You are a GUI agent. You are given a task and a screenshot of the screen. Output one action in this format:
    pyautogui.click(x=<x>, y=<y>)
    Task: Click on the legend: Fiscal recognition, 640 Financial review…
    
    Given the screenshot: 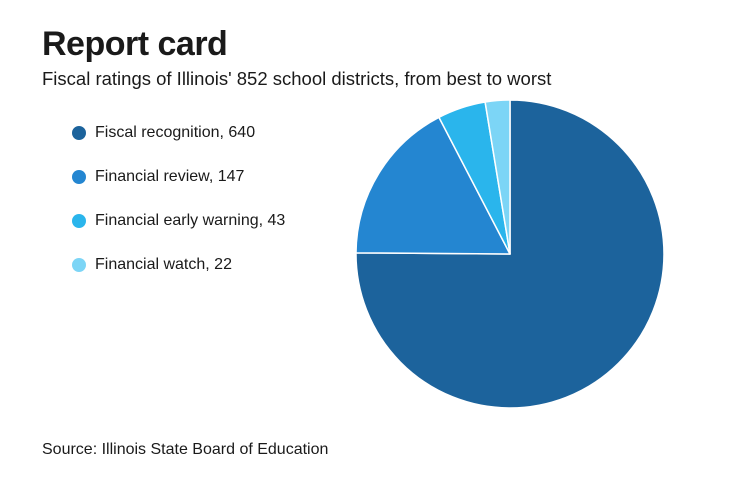 What is the action you would take?
    pyautogui.click(x=178, y=210)
    